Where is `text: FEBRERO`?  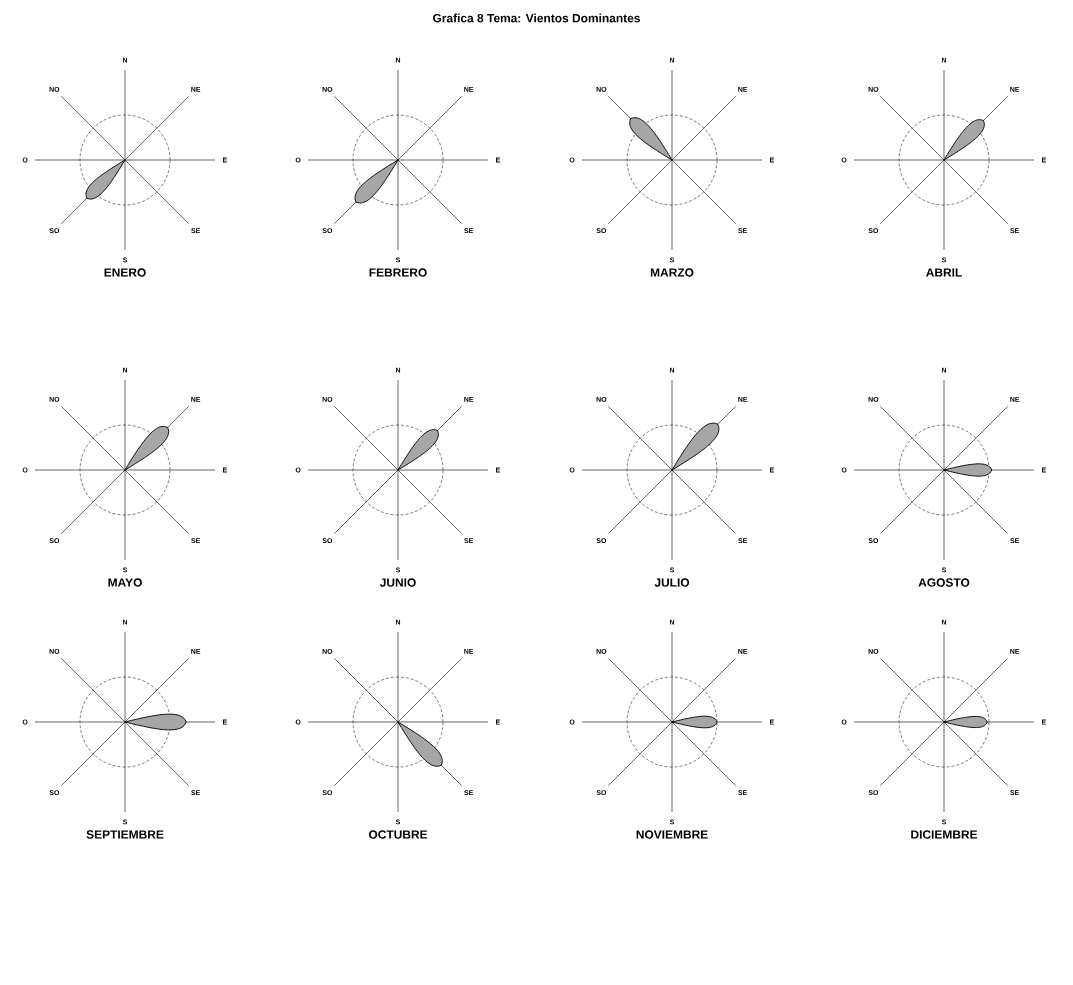 text: FEBRERO is located at coordinates (398, 272).